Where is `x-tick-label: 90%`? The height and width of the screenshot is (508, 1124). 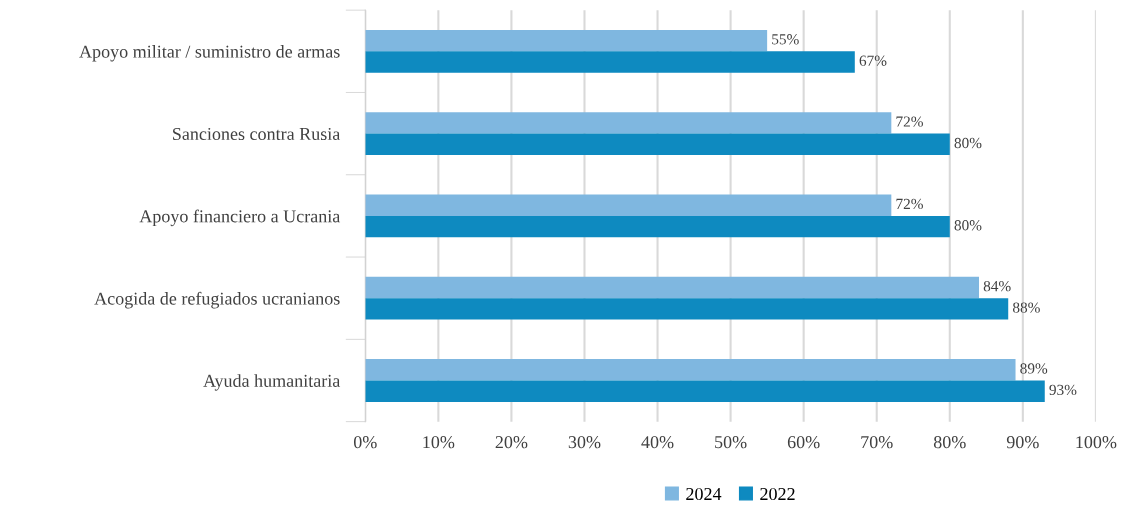
x-tick-label: 90% is located at coordinates (1022, 442).